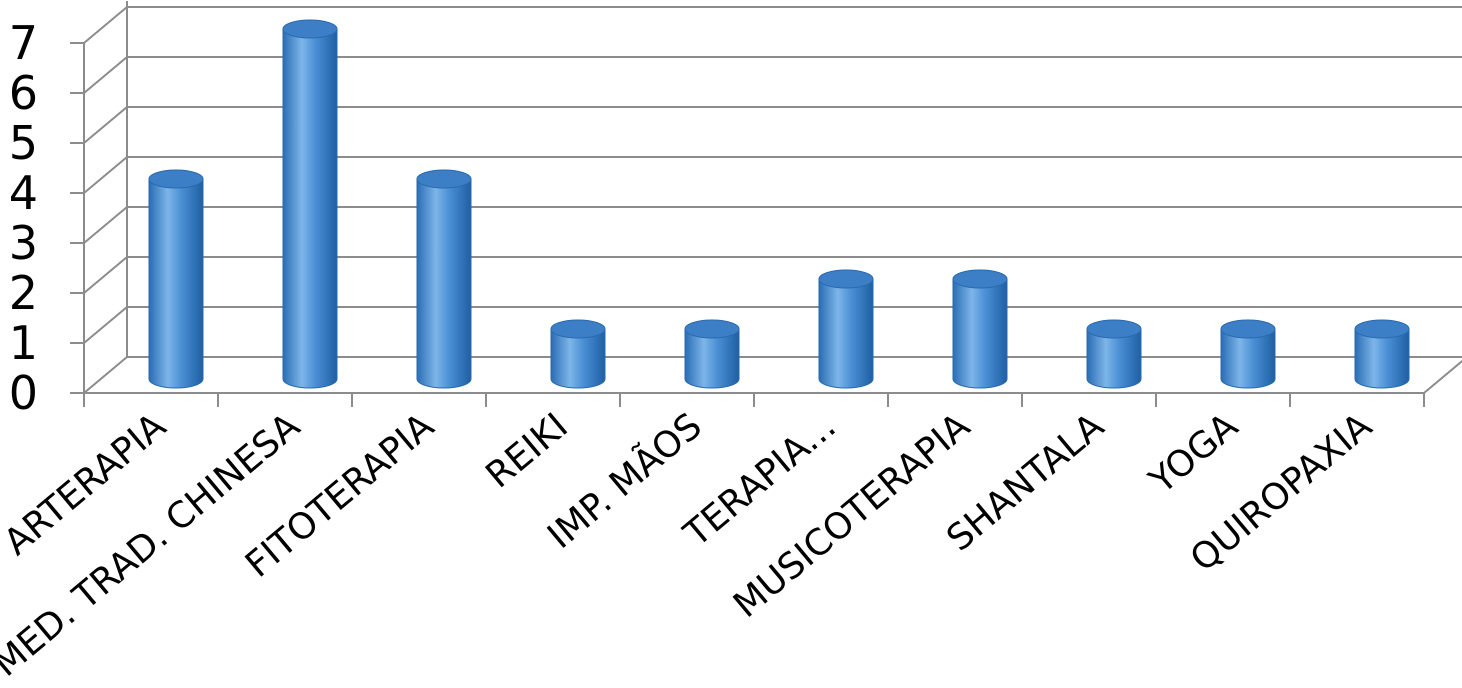 The height and width of the screenshot is (688, 1462). What do you see at coordinates (23, 93) in the screenshot?
I see `y-tick-label: 6` at bounding box center [23, 93].